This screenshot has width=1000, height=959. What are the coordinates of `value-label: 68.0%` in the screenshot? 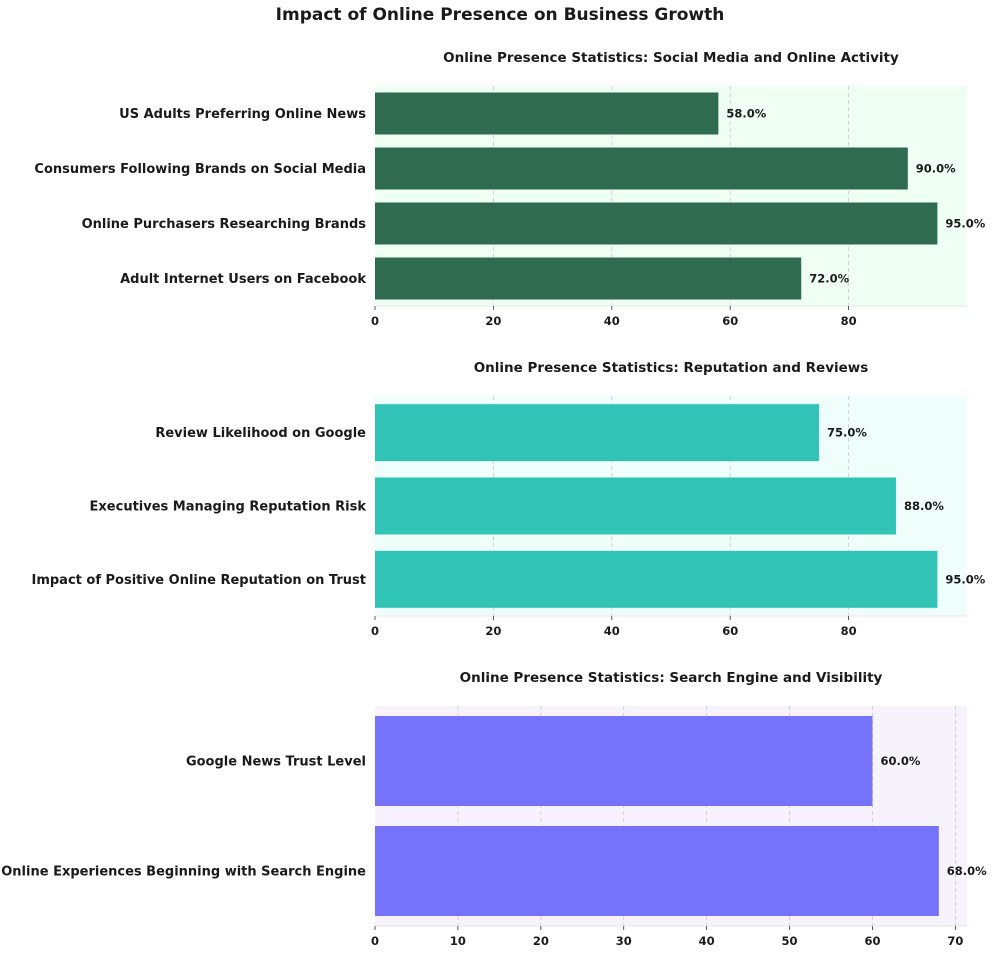 It's located at (967, 871).